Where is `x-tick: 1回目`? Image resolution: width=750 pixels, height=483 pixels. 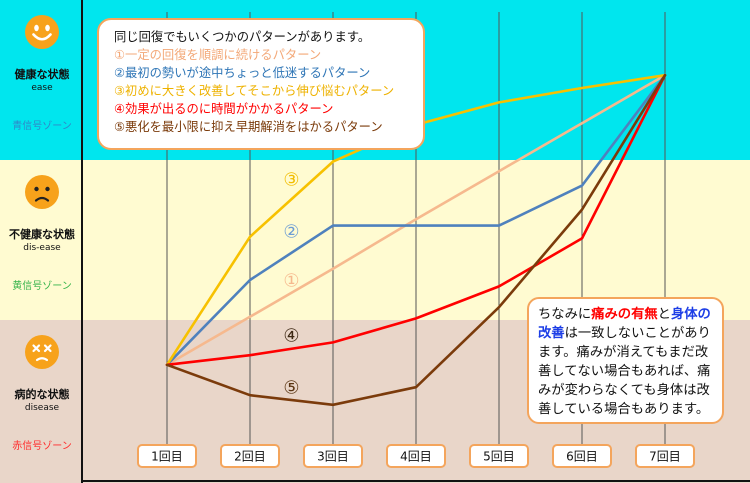 x-tick: 1回目 is located at coordinates (167, 456).